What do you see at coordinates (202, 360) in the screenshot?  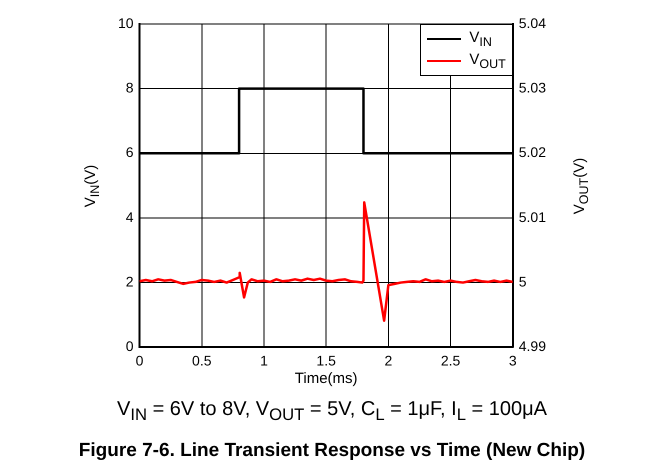 I see `x-tick-label: 0.5` at bounding box center [202, 360].